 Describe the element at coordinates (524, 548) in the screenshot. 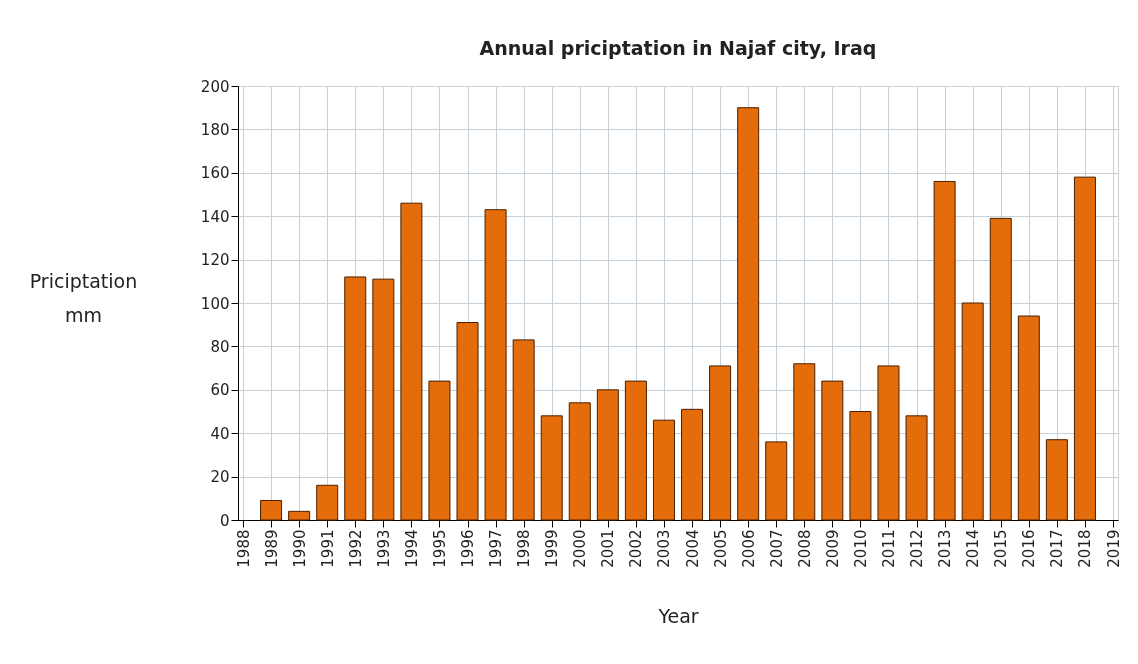

I see `x-tick-label: 1998` at that location.